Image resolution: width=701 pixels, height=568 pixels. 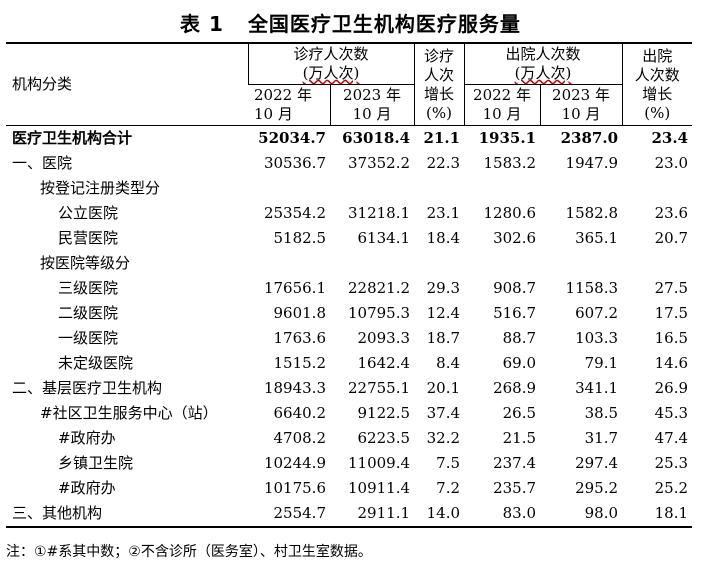 I want to click on visits-2022-cell: 6640.2, so click(x=300, y=413).